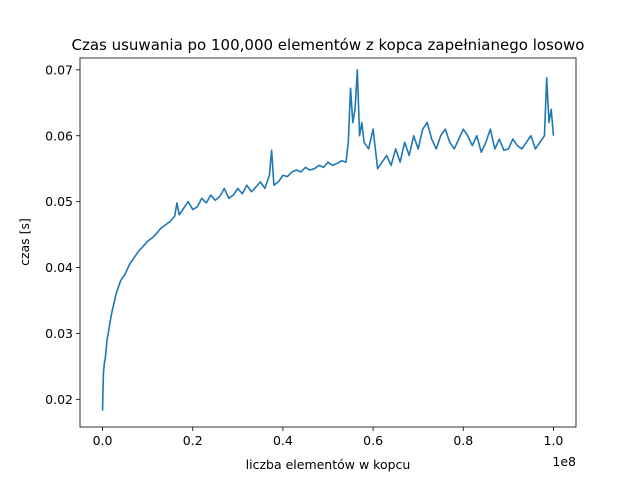 The height and width of the screenshot is (480, 640). Describe the element at coordinates (463, 440) in the screenshot. I see `x-tick-label: 0.8` at that location.